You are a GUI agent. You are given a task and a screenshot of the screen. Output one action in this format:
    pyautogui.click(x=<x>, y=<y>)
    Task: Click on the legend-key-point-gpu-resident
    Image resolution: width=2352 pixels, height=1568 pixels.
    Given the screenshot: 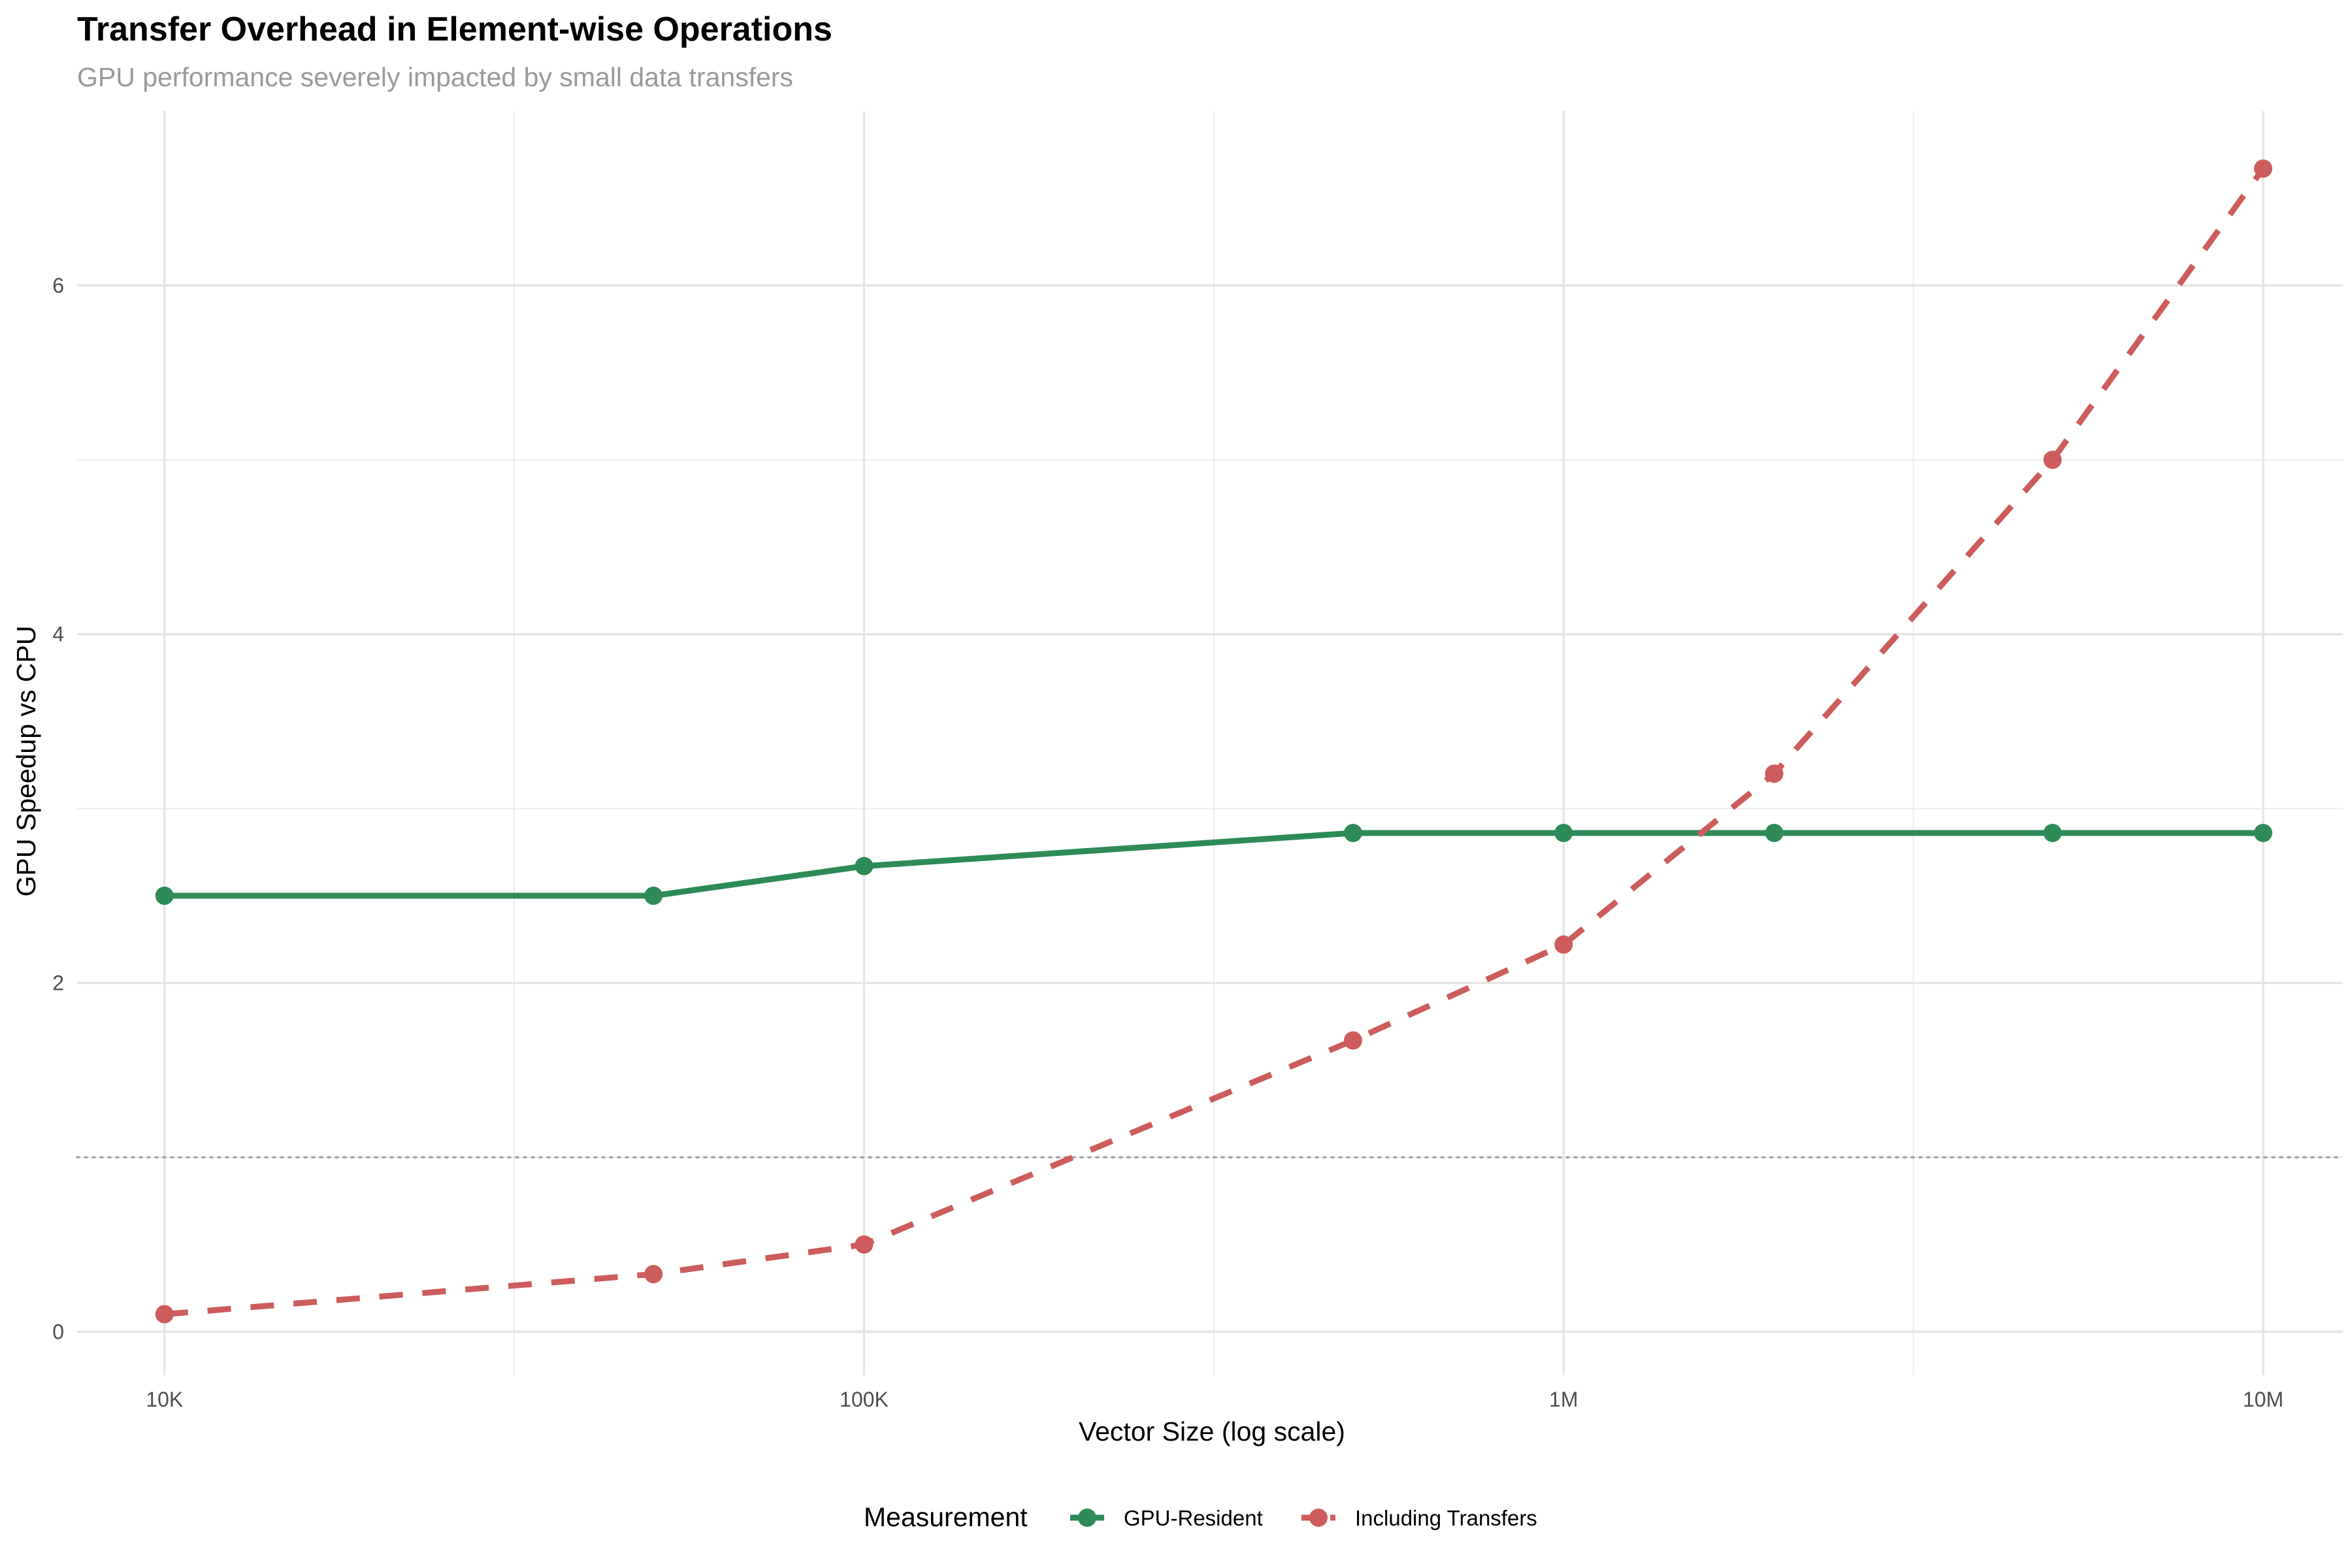 What is the action you would take?
    pyautogui.click(x=1087, y=1518)
    